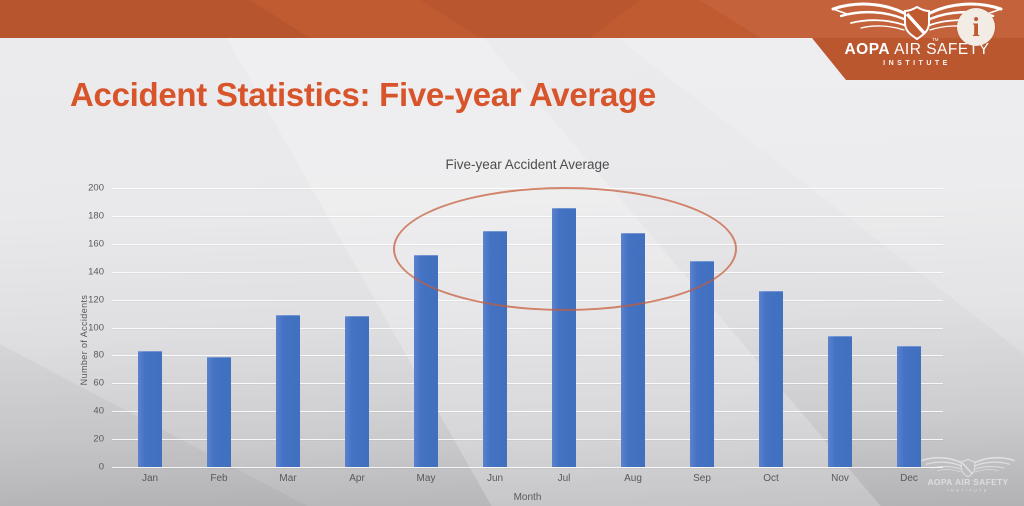  Describe the element at coordinates (527, 497) in the screenshot. I see `x-axis-title: Month` at that location.